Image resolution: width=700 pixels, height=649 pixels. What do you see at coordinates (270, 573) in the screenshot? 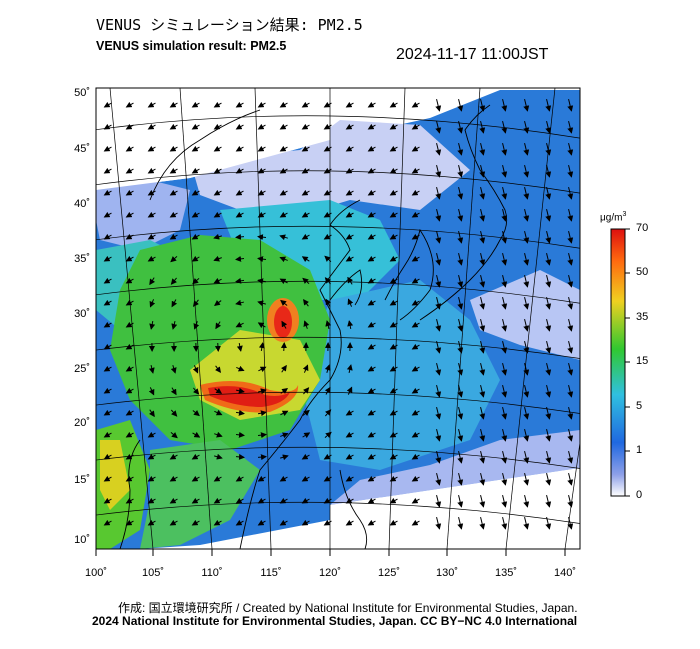
I see `lon-label-115: 115˚` at bounding box center [270, 573].